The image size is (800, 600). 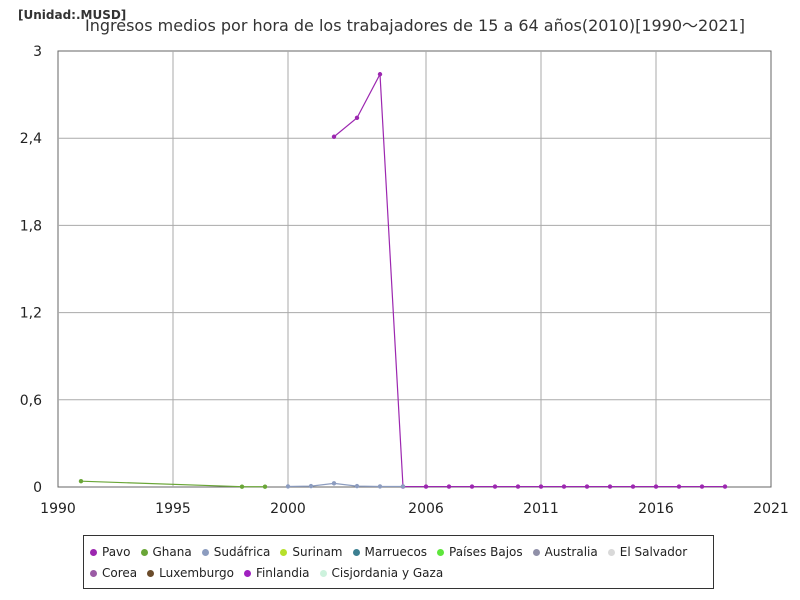 What do you see at coordinates (242, 552) in the screenshot?
I see `legend-label: Sudáfrica` at bounding box center [242, 552].